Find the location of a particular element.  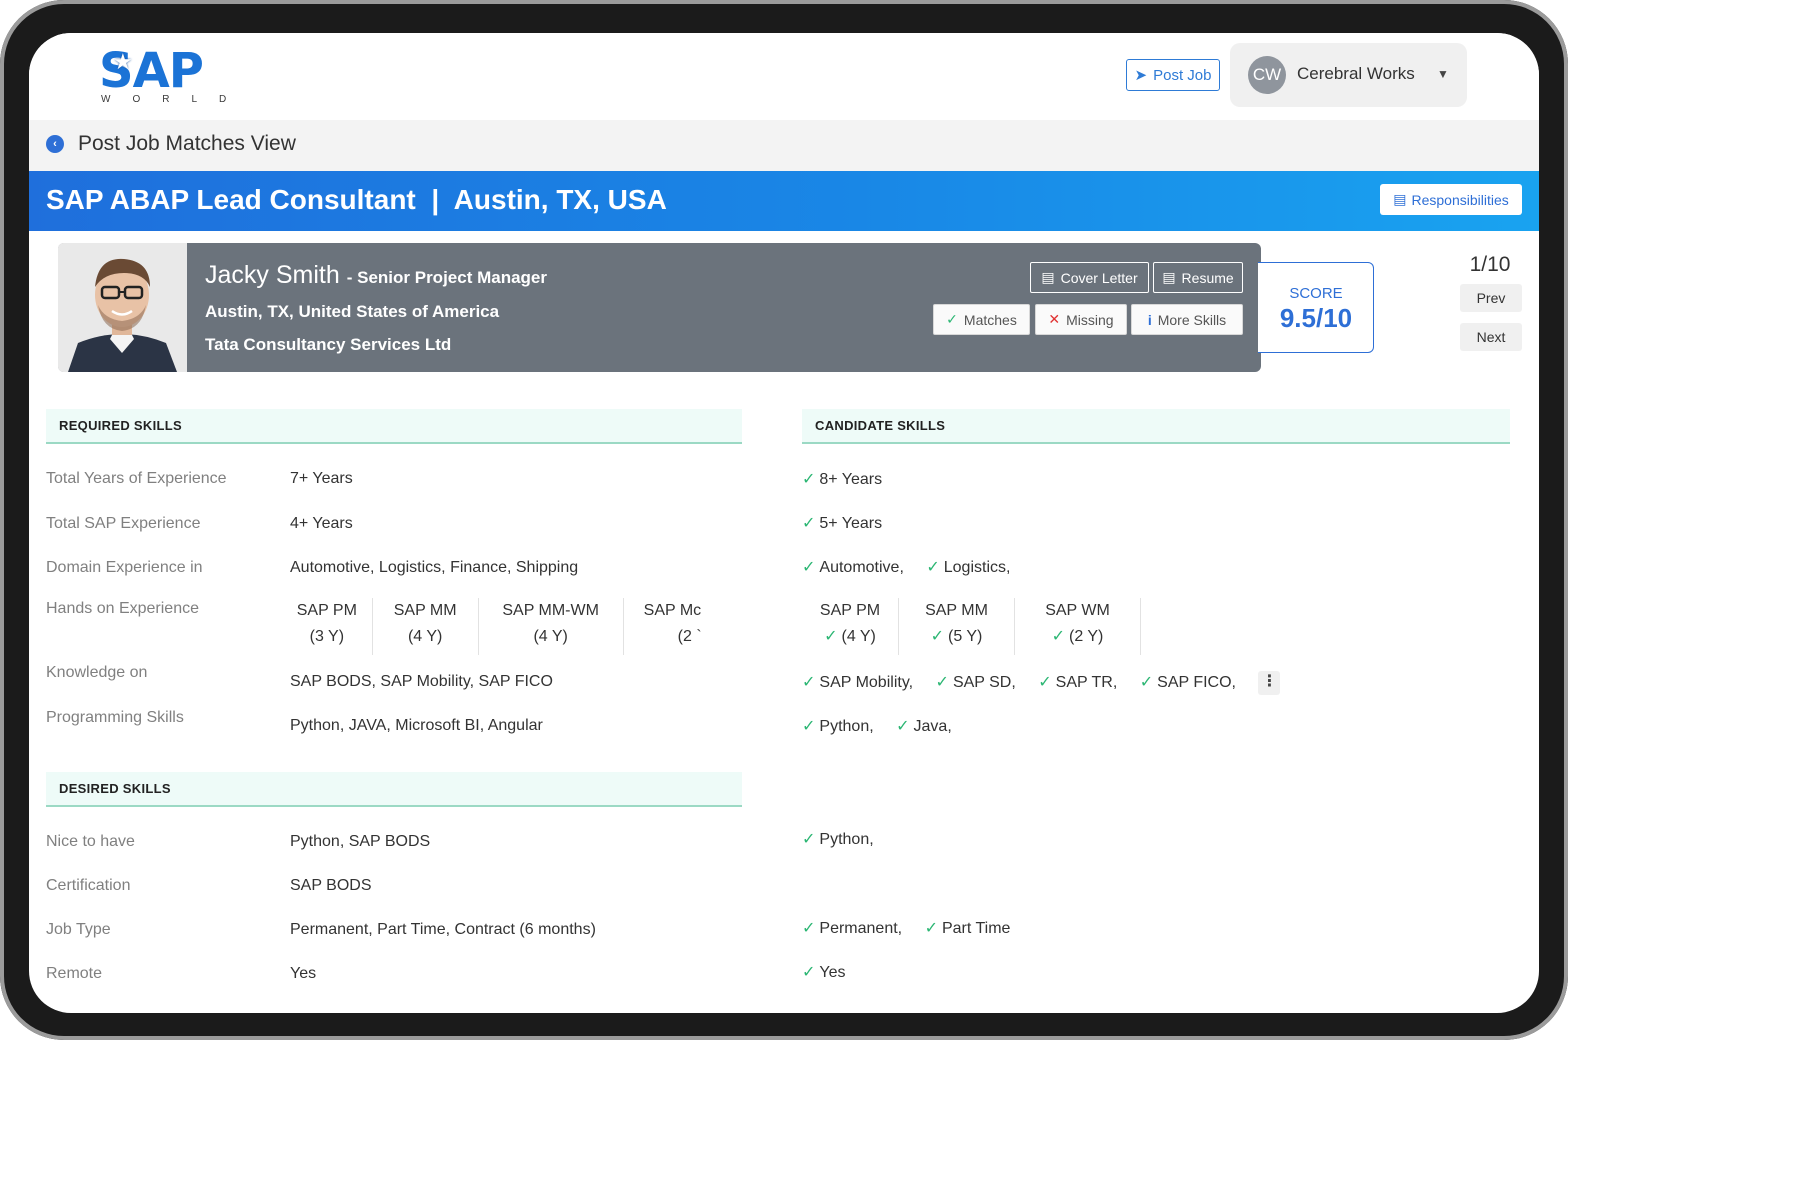

post-job-label: Post Job is located at coordinates (1182, 75).